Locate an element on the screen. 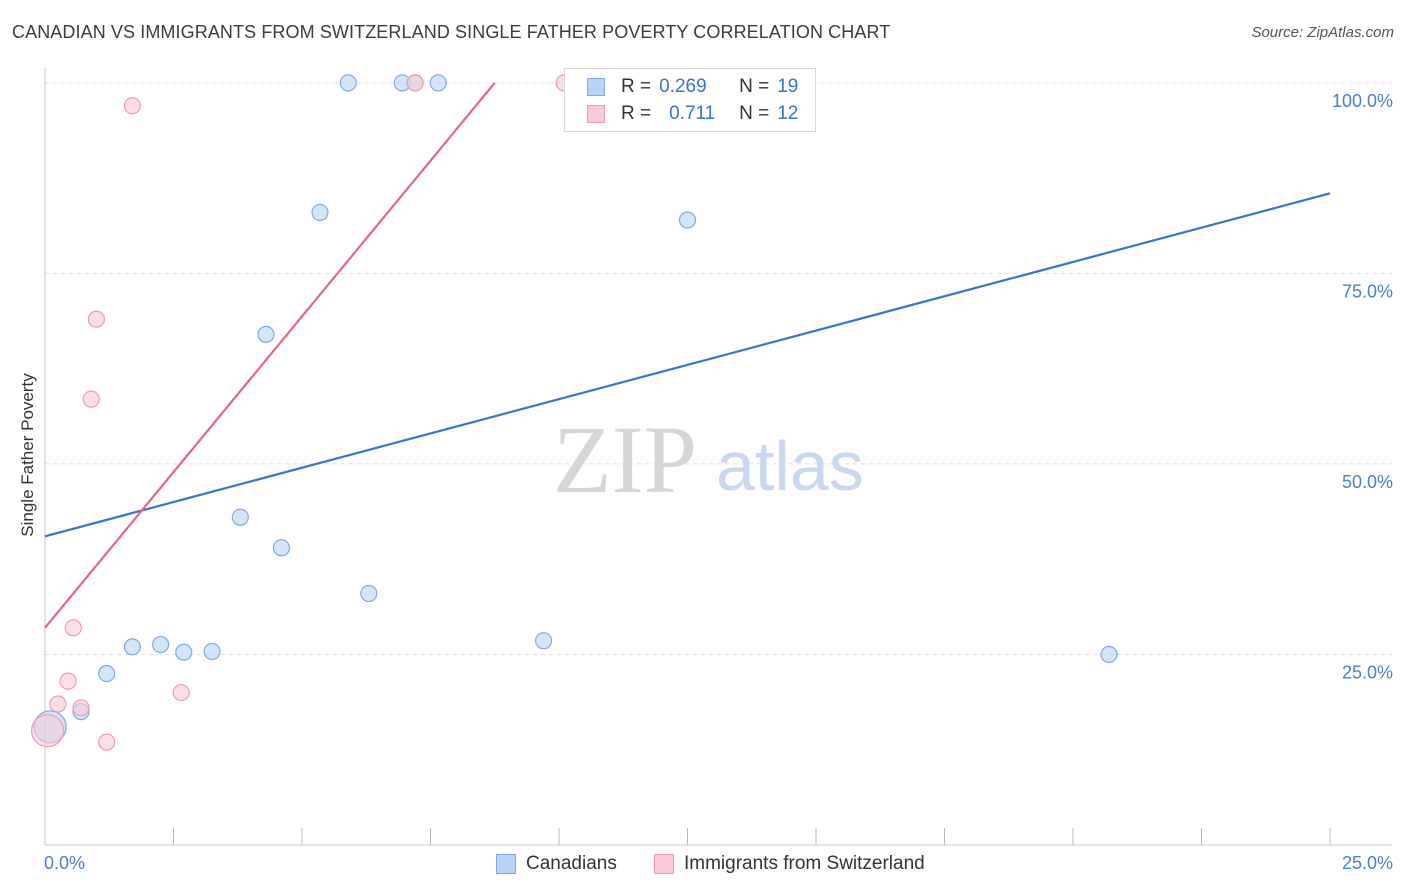  watermark-zip: ZIP is located at coordinates (625, 459).